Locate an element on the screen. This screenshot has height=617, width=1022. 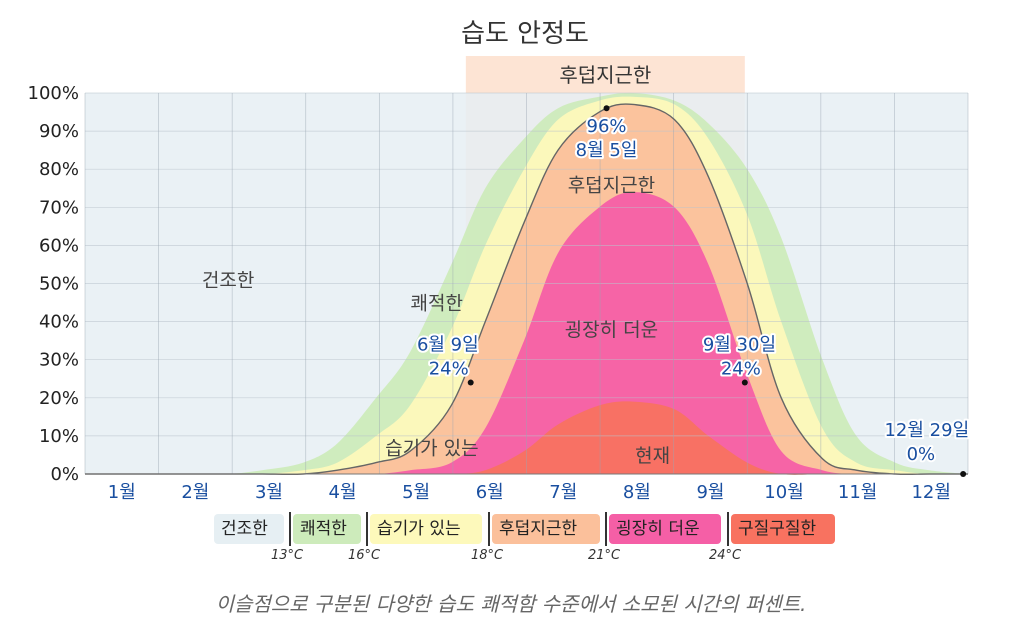
y-tick-label: 40% is located at coordinates (59, 322).